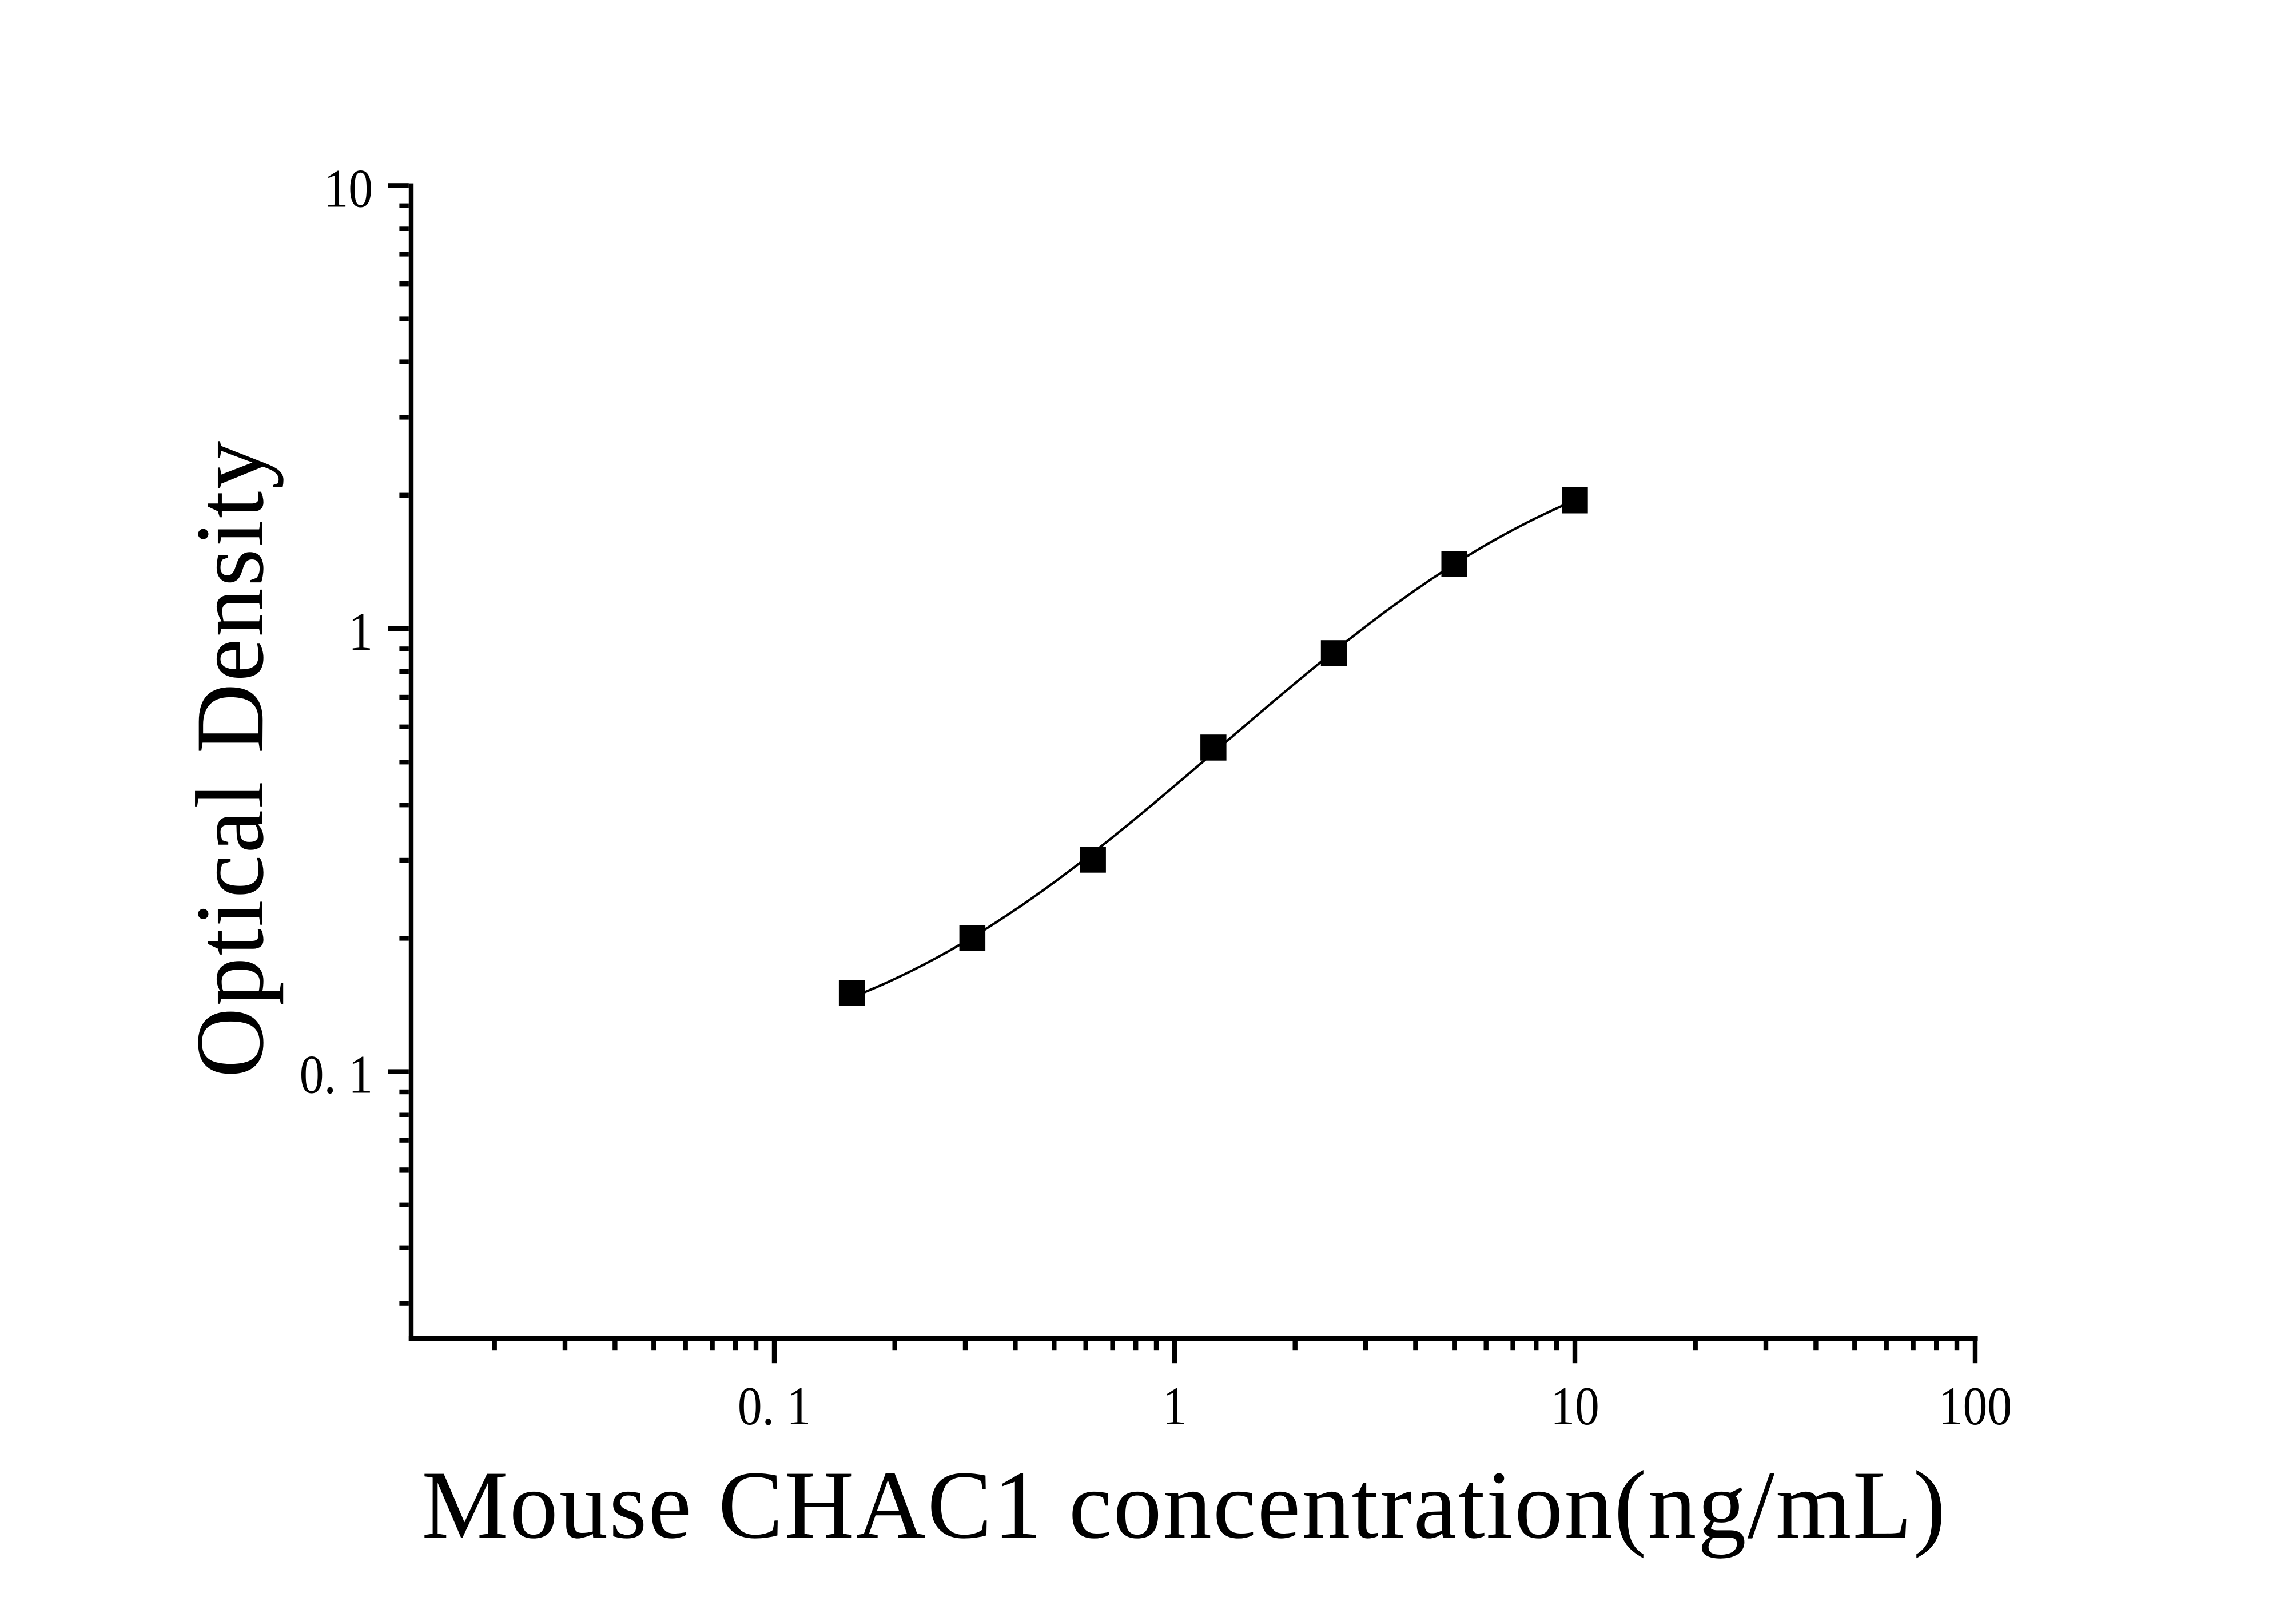 Image resolution: width=2296 pixels, height=1605 pixels. I want to click on svg-text: Optical Density, so click(230, 758).